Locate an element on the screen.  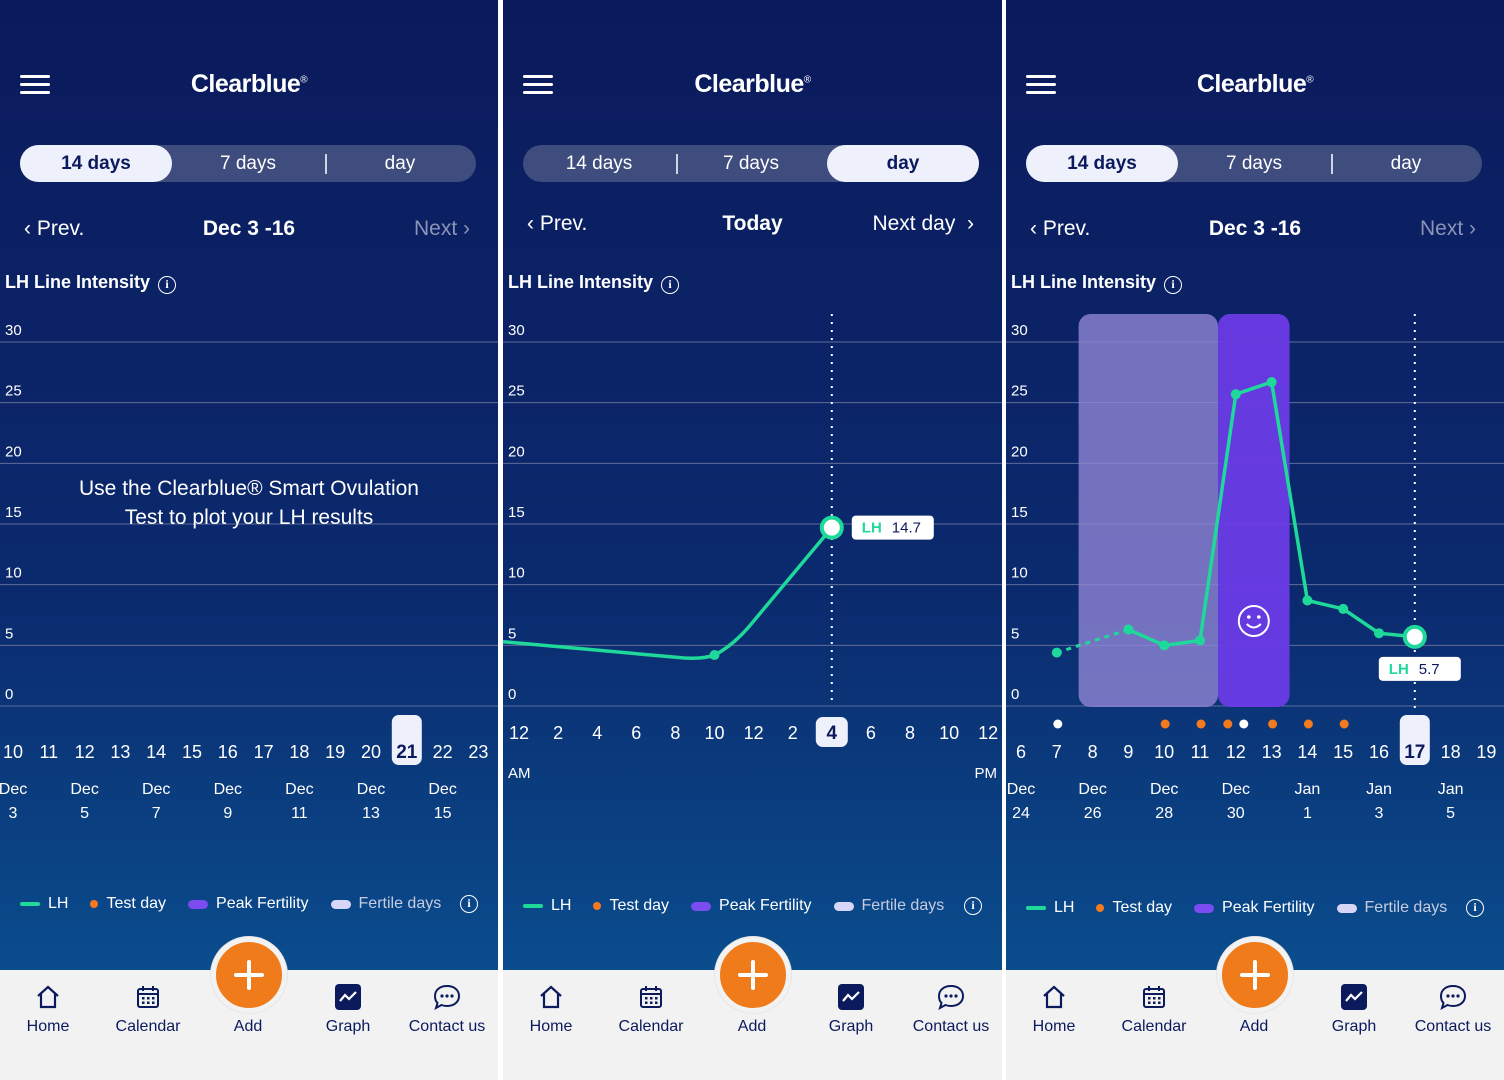
x-day-label: 8 is located at coordinates (1093, 752).